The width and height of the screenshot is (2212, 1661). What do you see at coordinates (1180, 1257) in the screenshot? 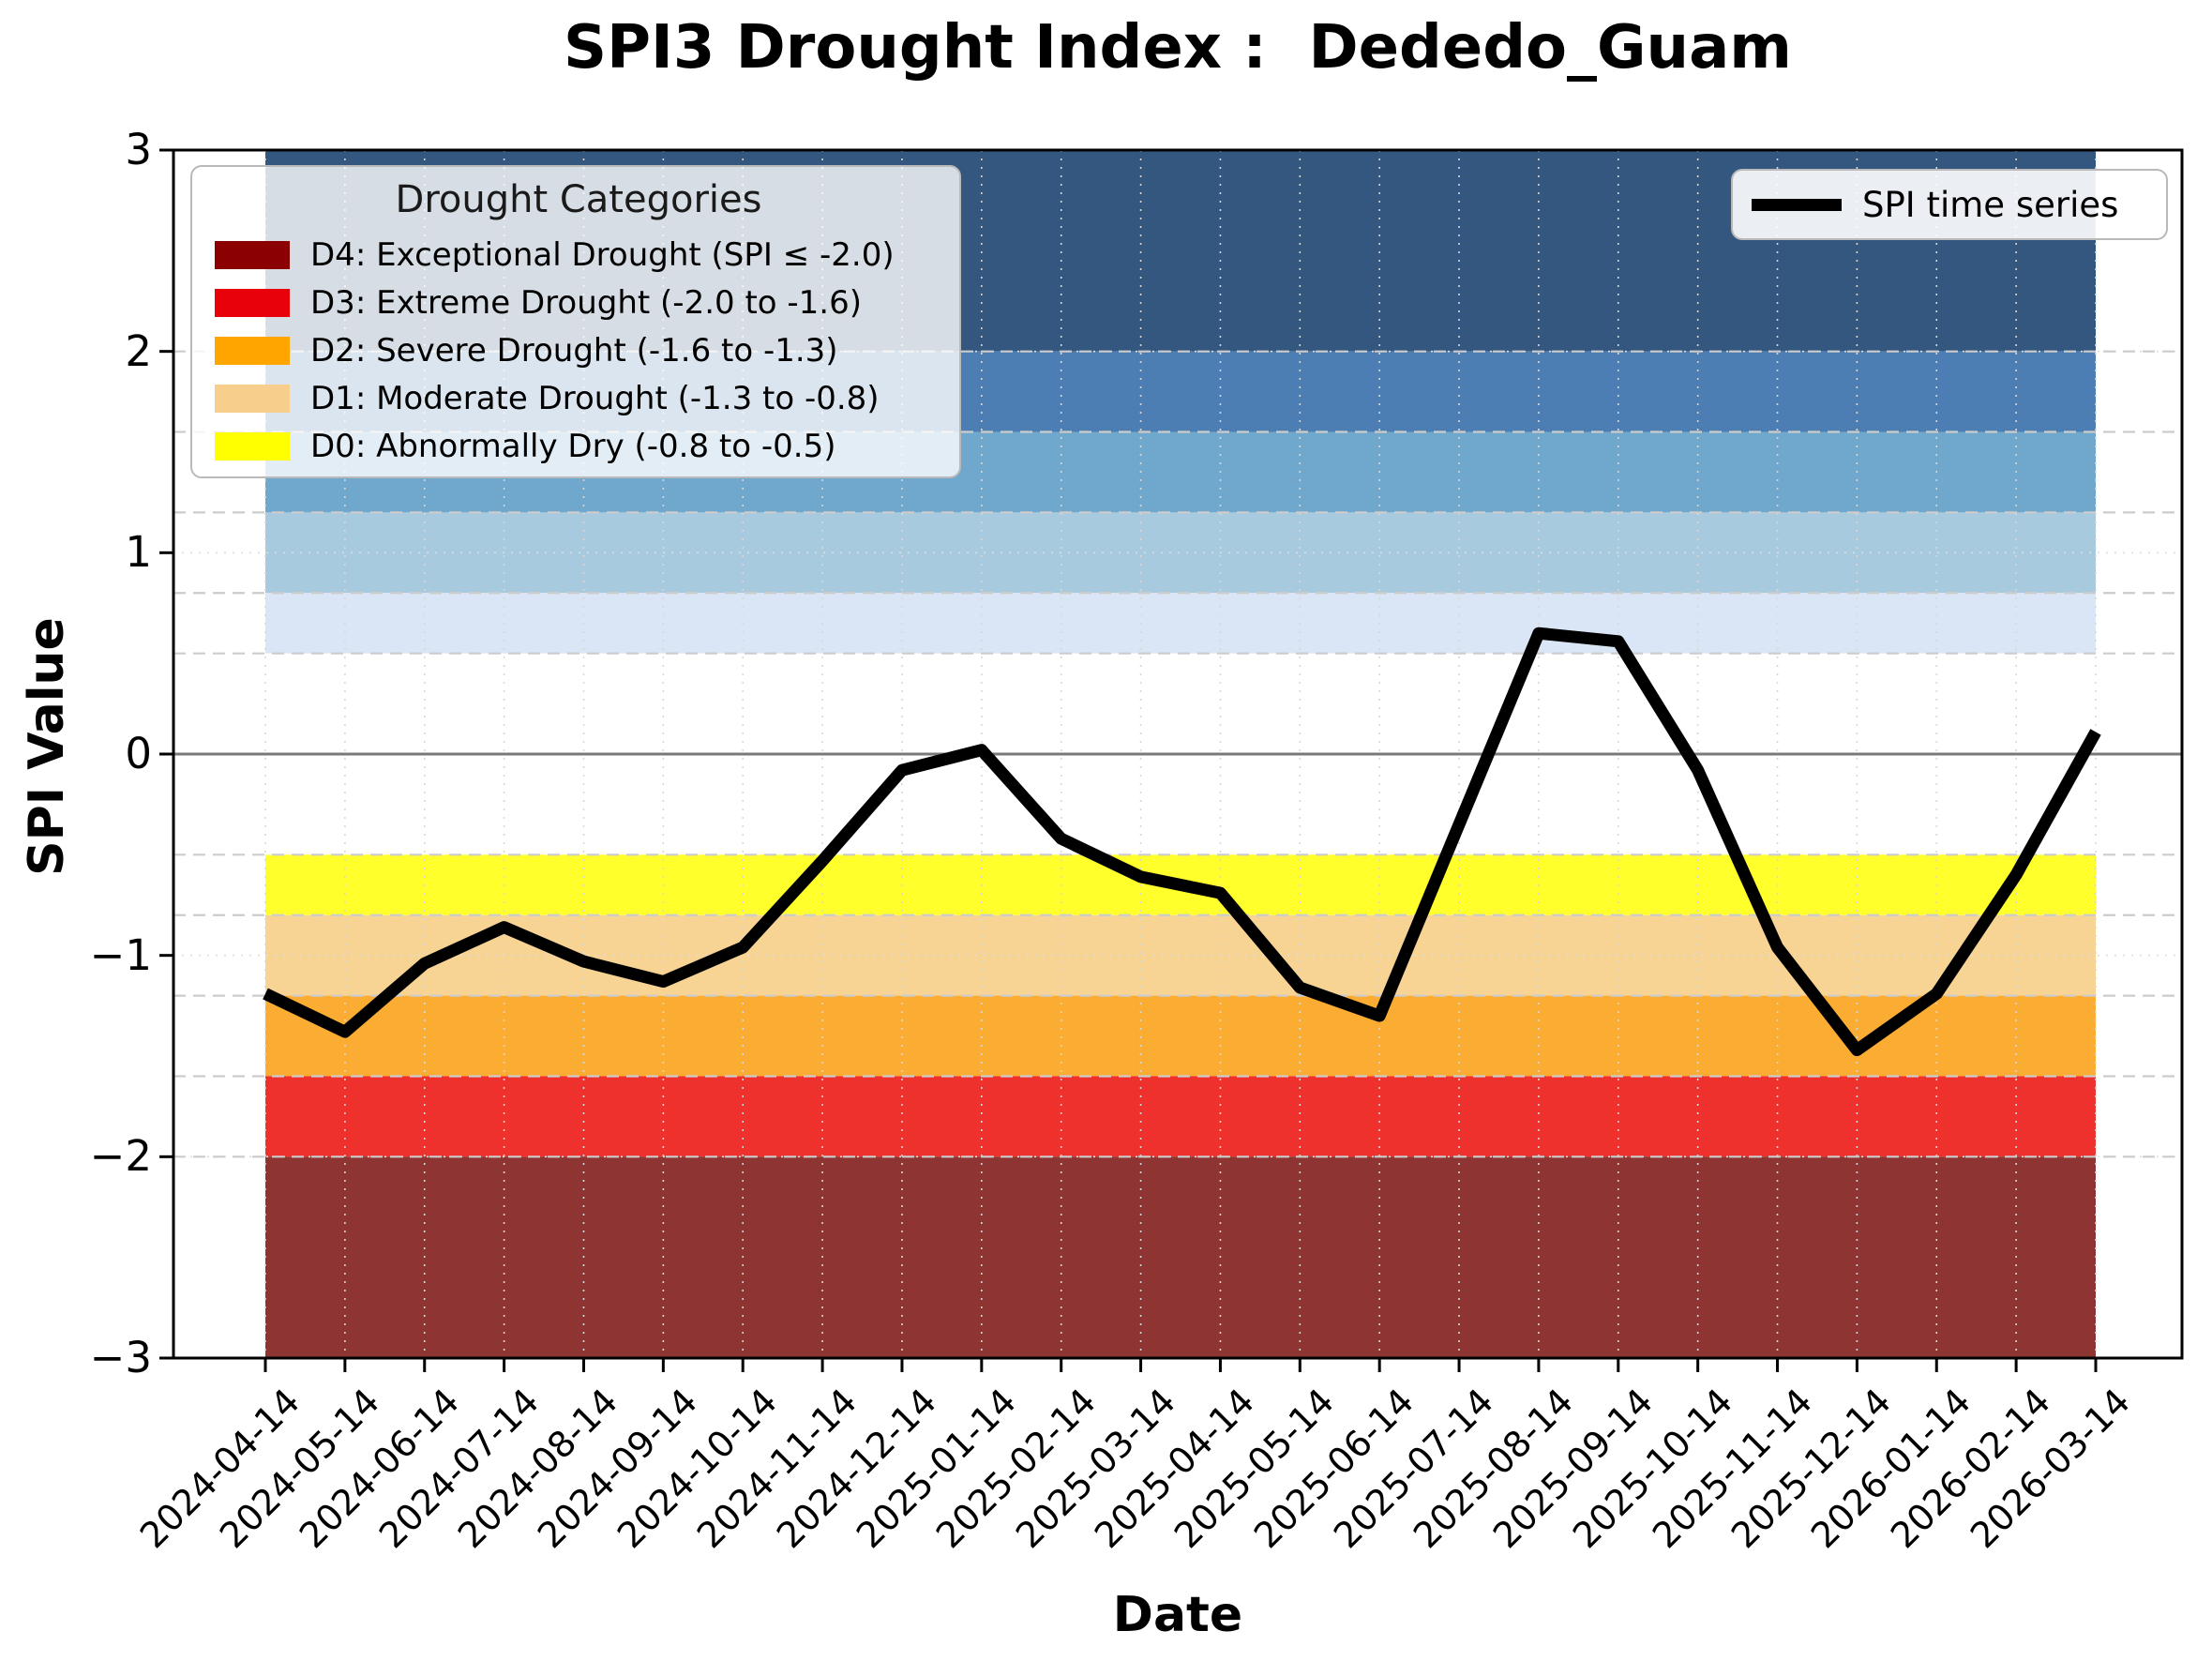
I see `band--3-to--2` at bounding box center [1180, 1257].